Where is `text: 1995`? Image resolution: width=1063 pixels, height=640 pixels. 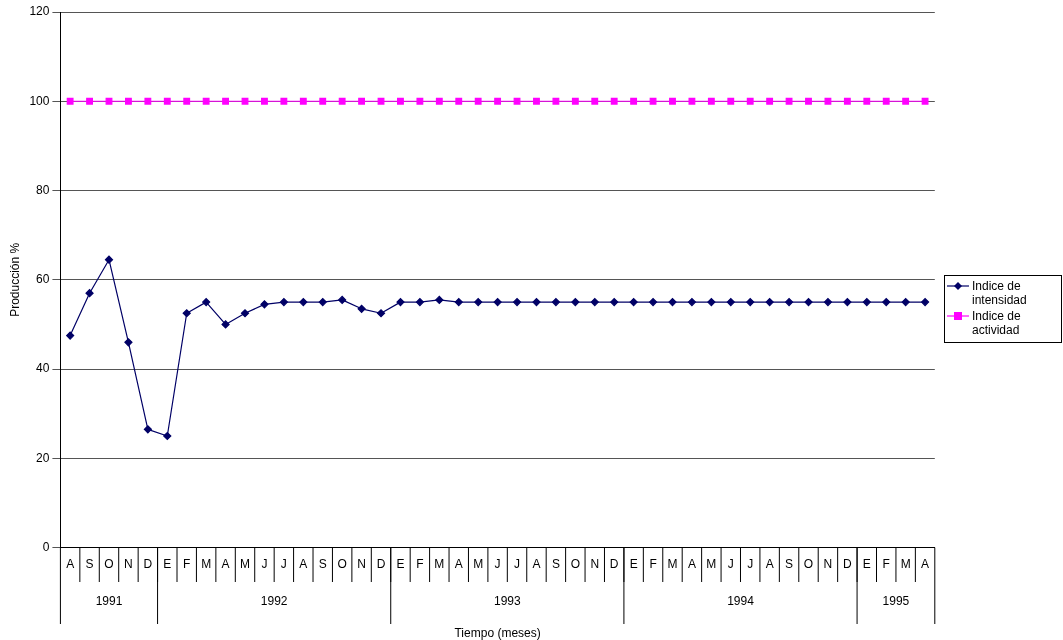 text: 1995 is located at coordinates (896, 601).